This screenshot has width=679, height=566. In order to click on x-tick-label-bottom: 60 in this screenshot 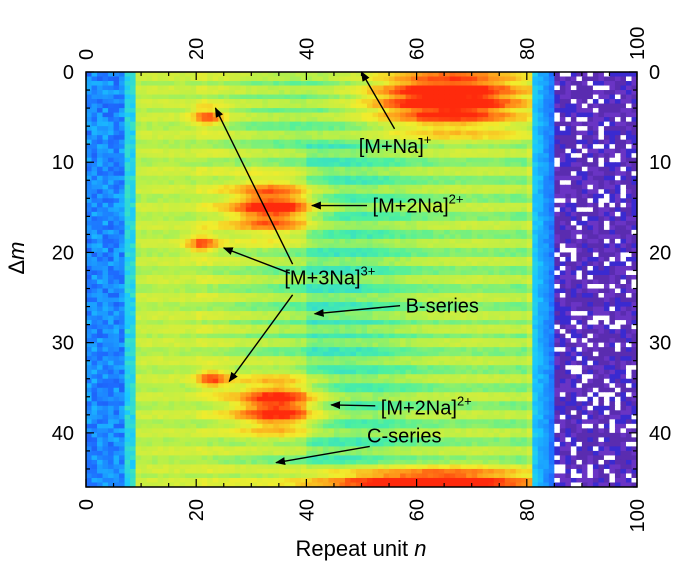, I will do `click(418, 510)`.